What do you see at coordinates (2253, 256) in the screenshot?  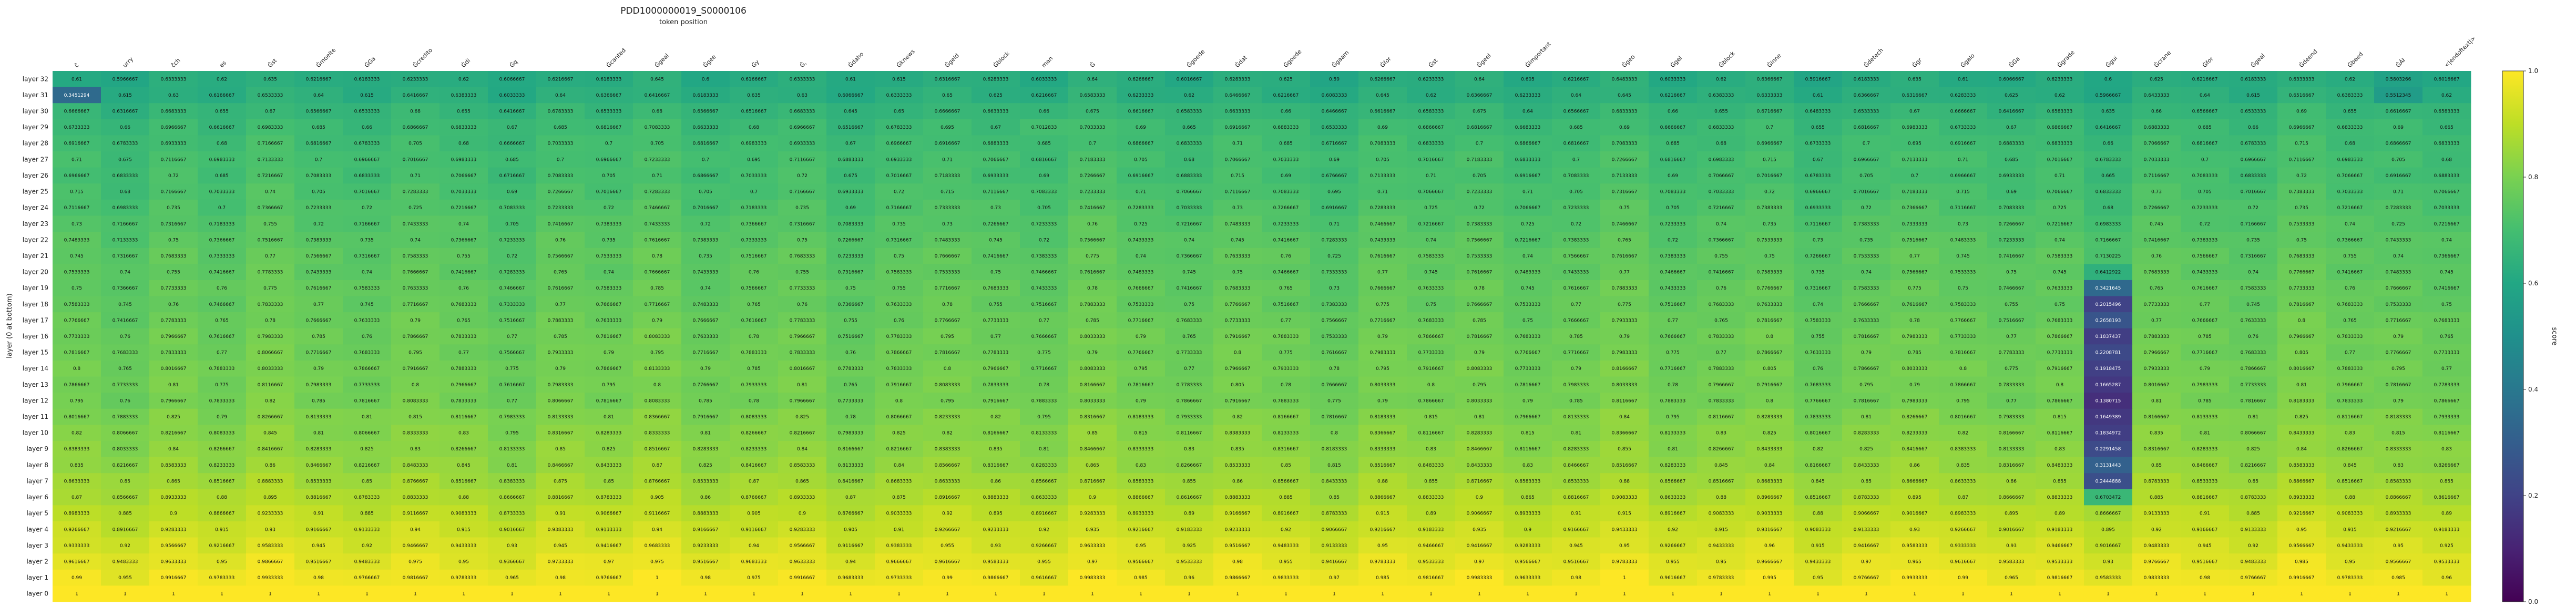 I see `heatmap-cell-label: 0.7316667` at bounding box center [2253, 256].